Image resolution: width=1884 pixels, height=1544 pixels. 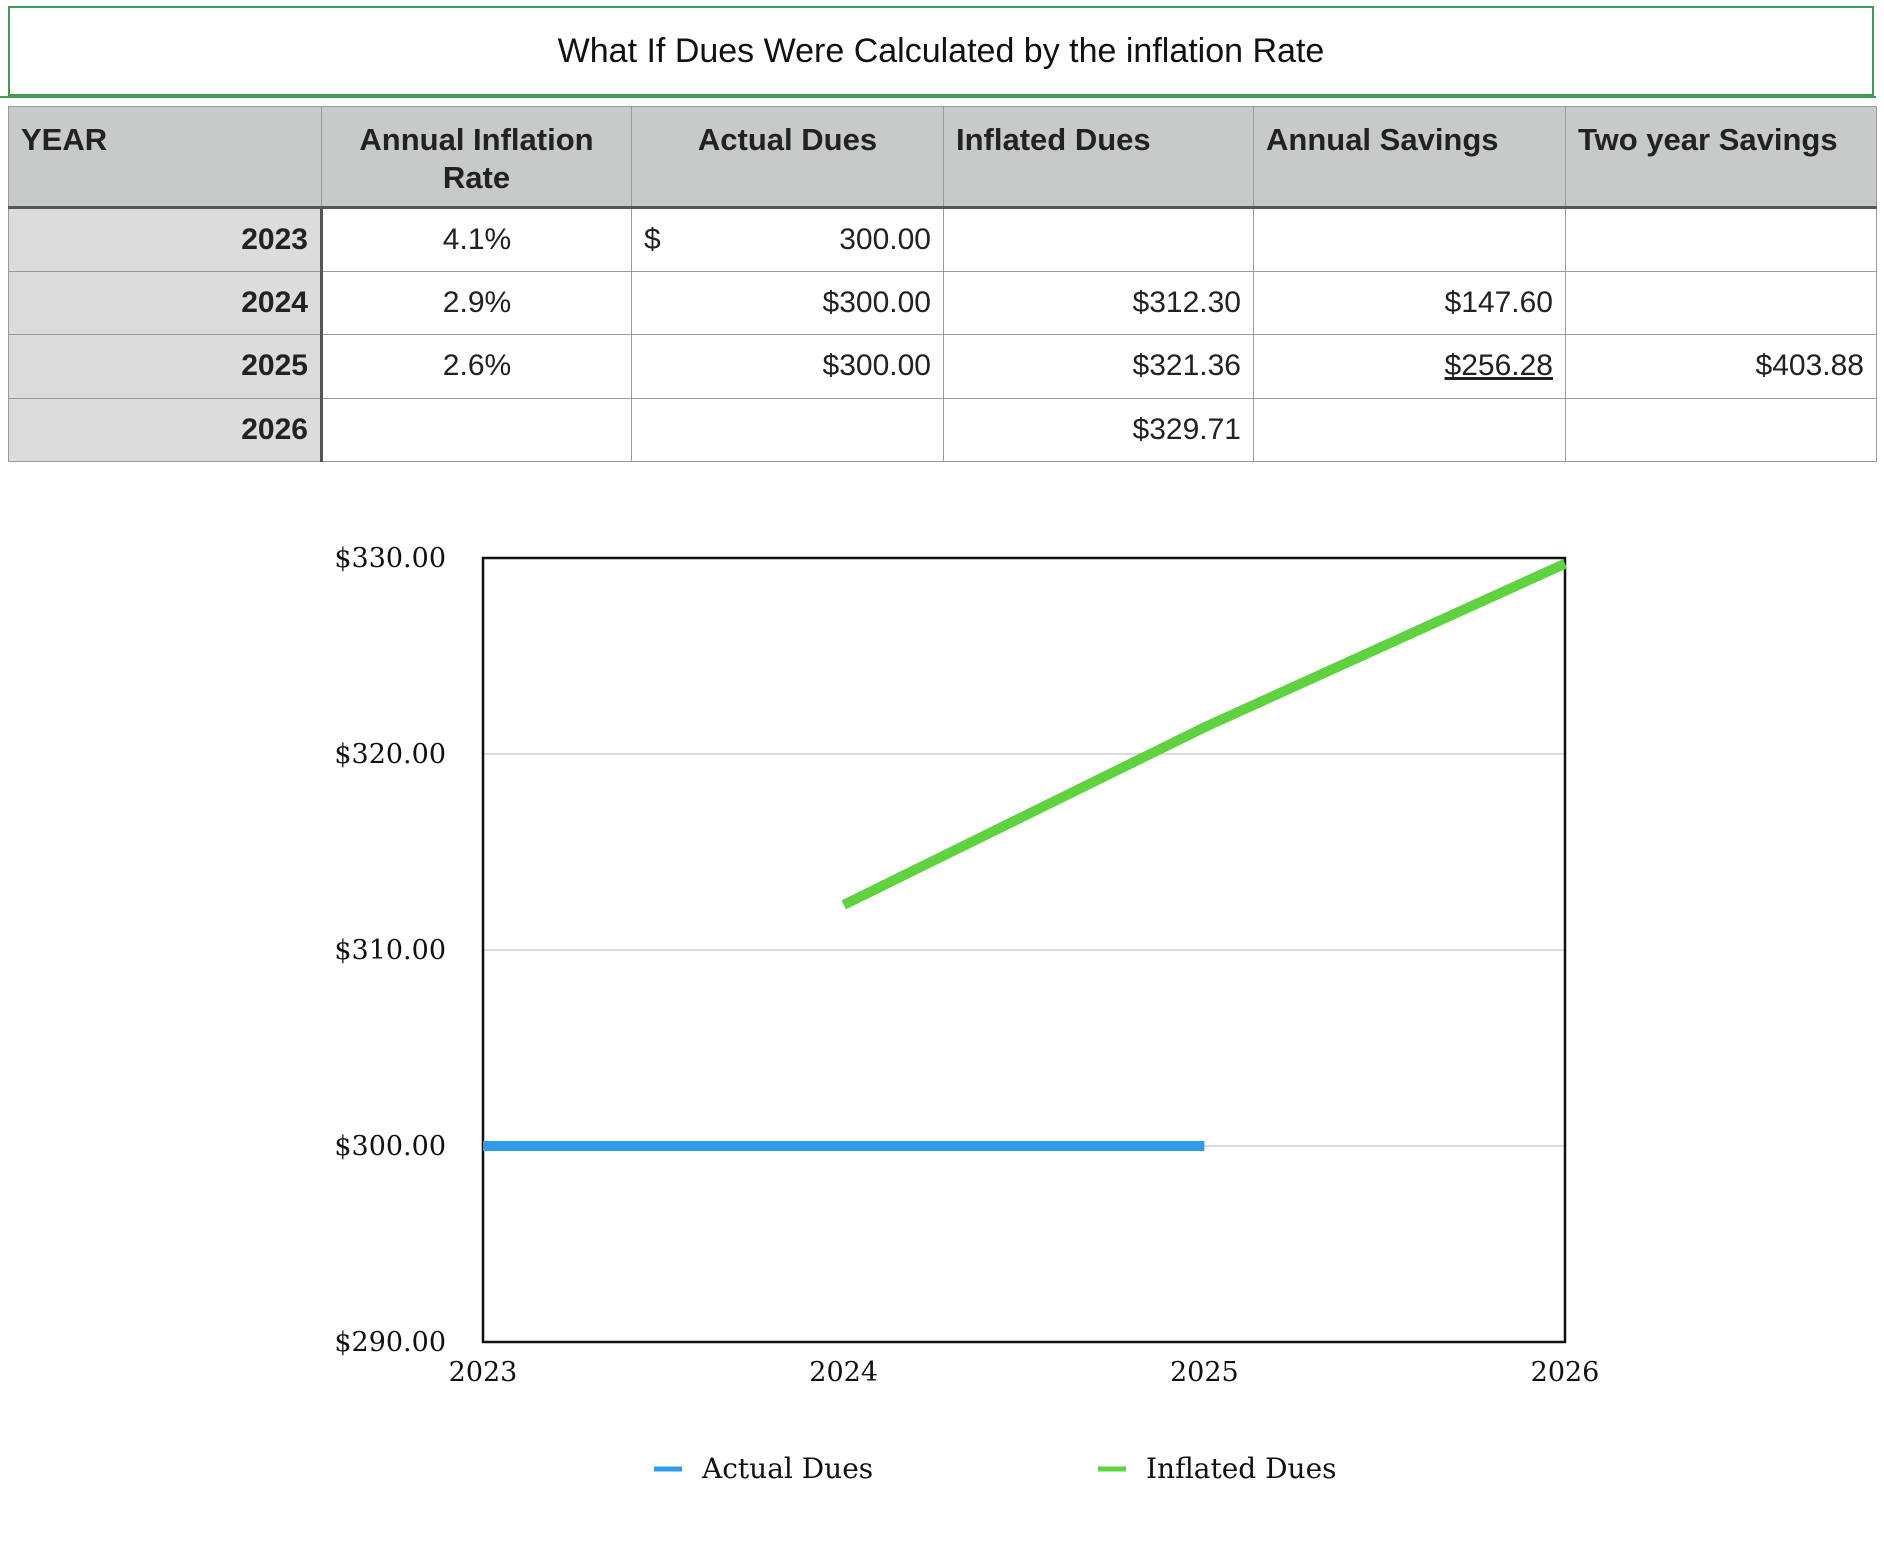 I want to click on annual-savings-value: $256.28, so click(x=1498, y=366).